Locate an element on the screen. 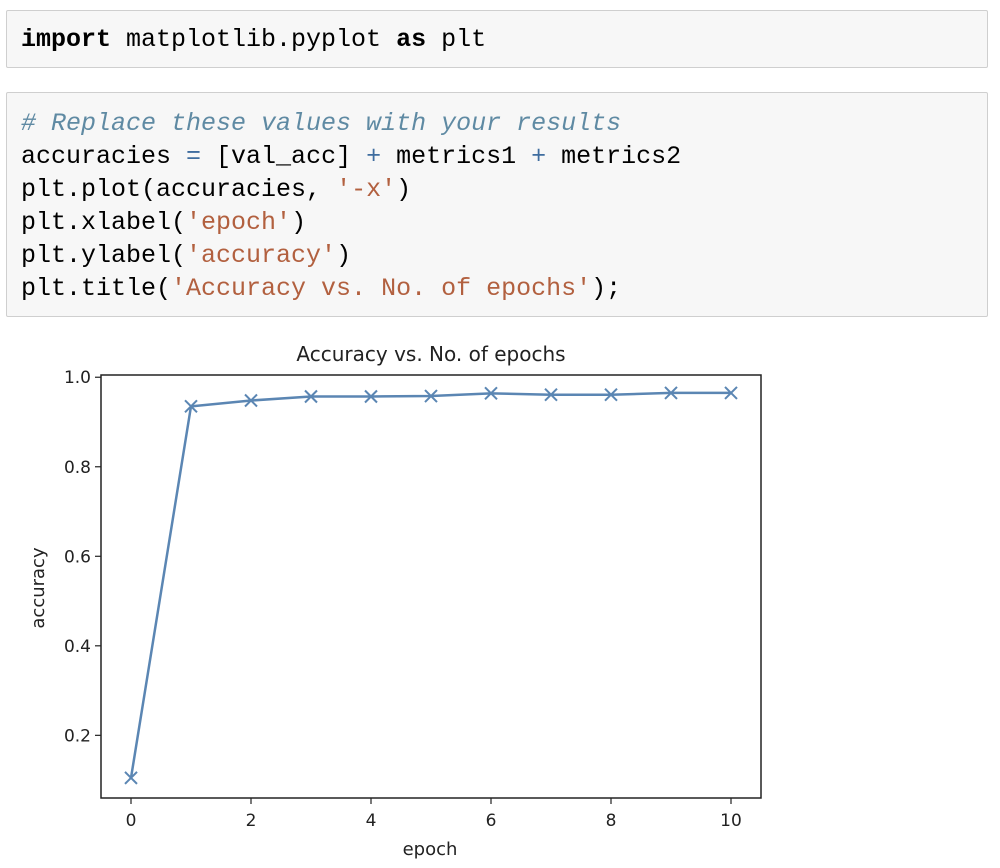 Image resolution: width=1000 pixels, height=868 pixels. y-tick-label: 0.8 is located at coordinates (77, 468).